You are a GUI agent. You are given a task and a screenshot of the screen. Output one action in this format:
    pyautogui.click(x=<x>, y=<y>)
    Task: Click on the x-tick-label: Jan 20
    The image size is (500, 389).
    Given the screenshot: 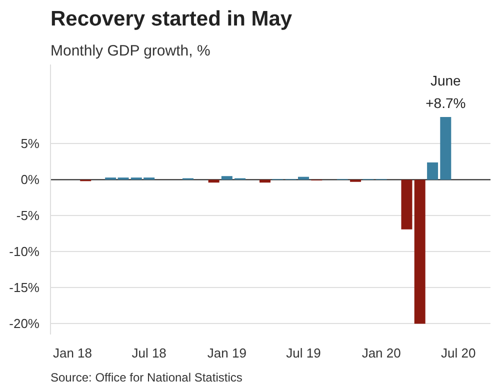 What is the action you would take?
    pyautogui.click(x=381, y=353)
    